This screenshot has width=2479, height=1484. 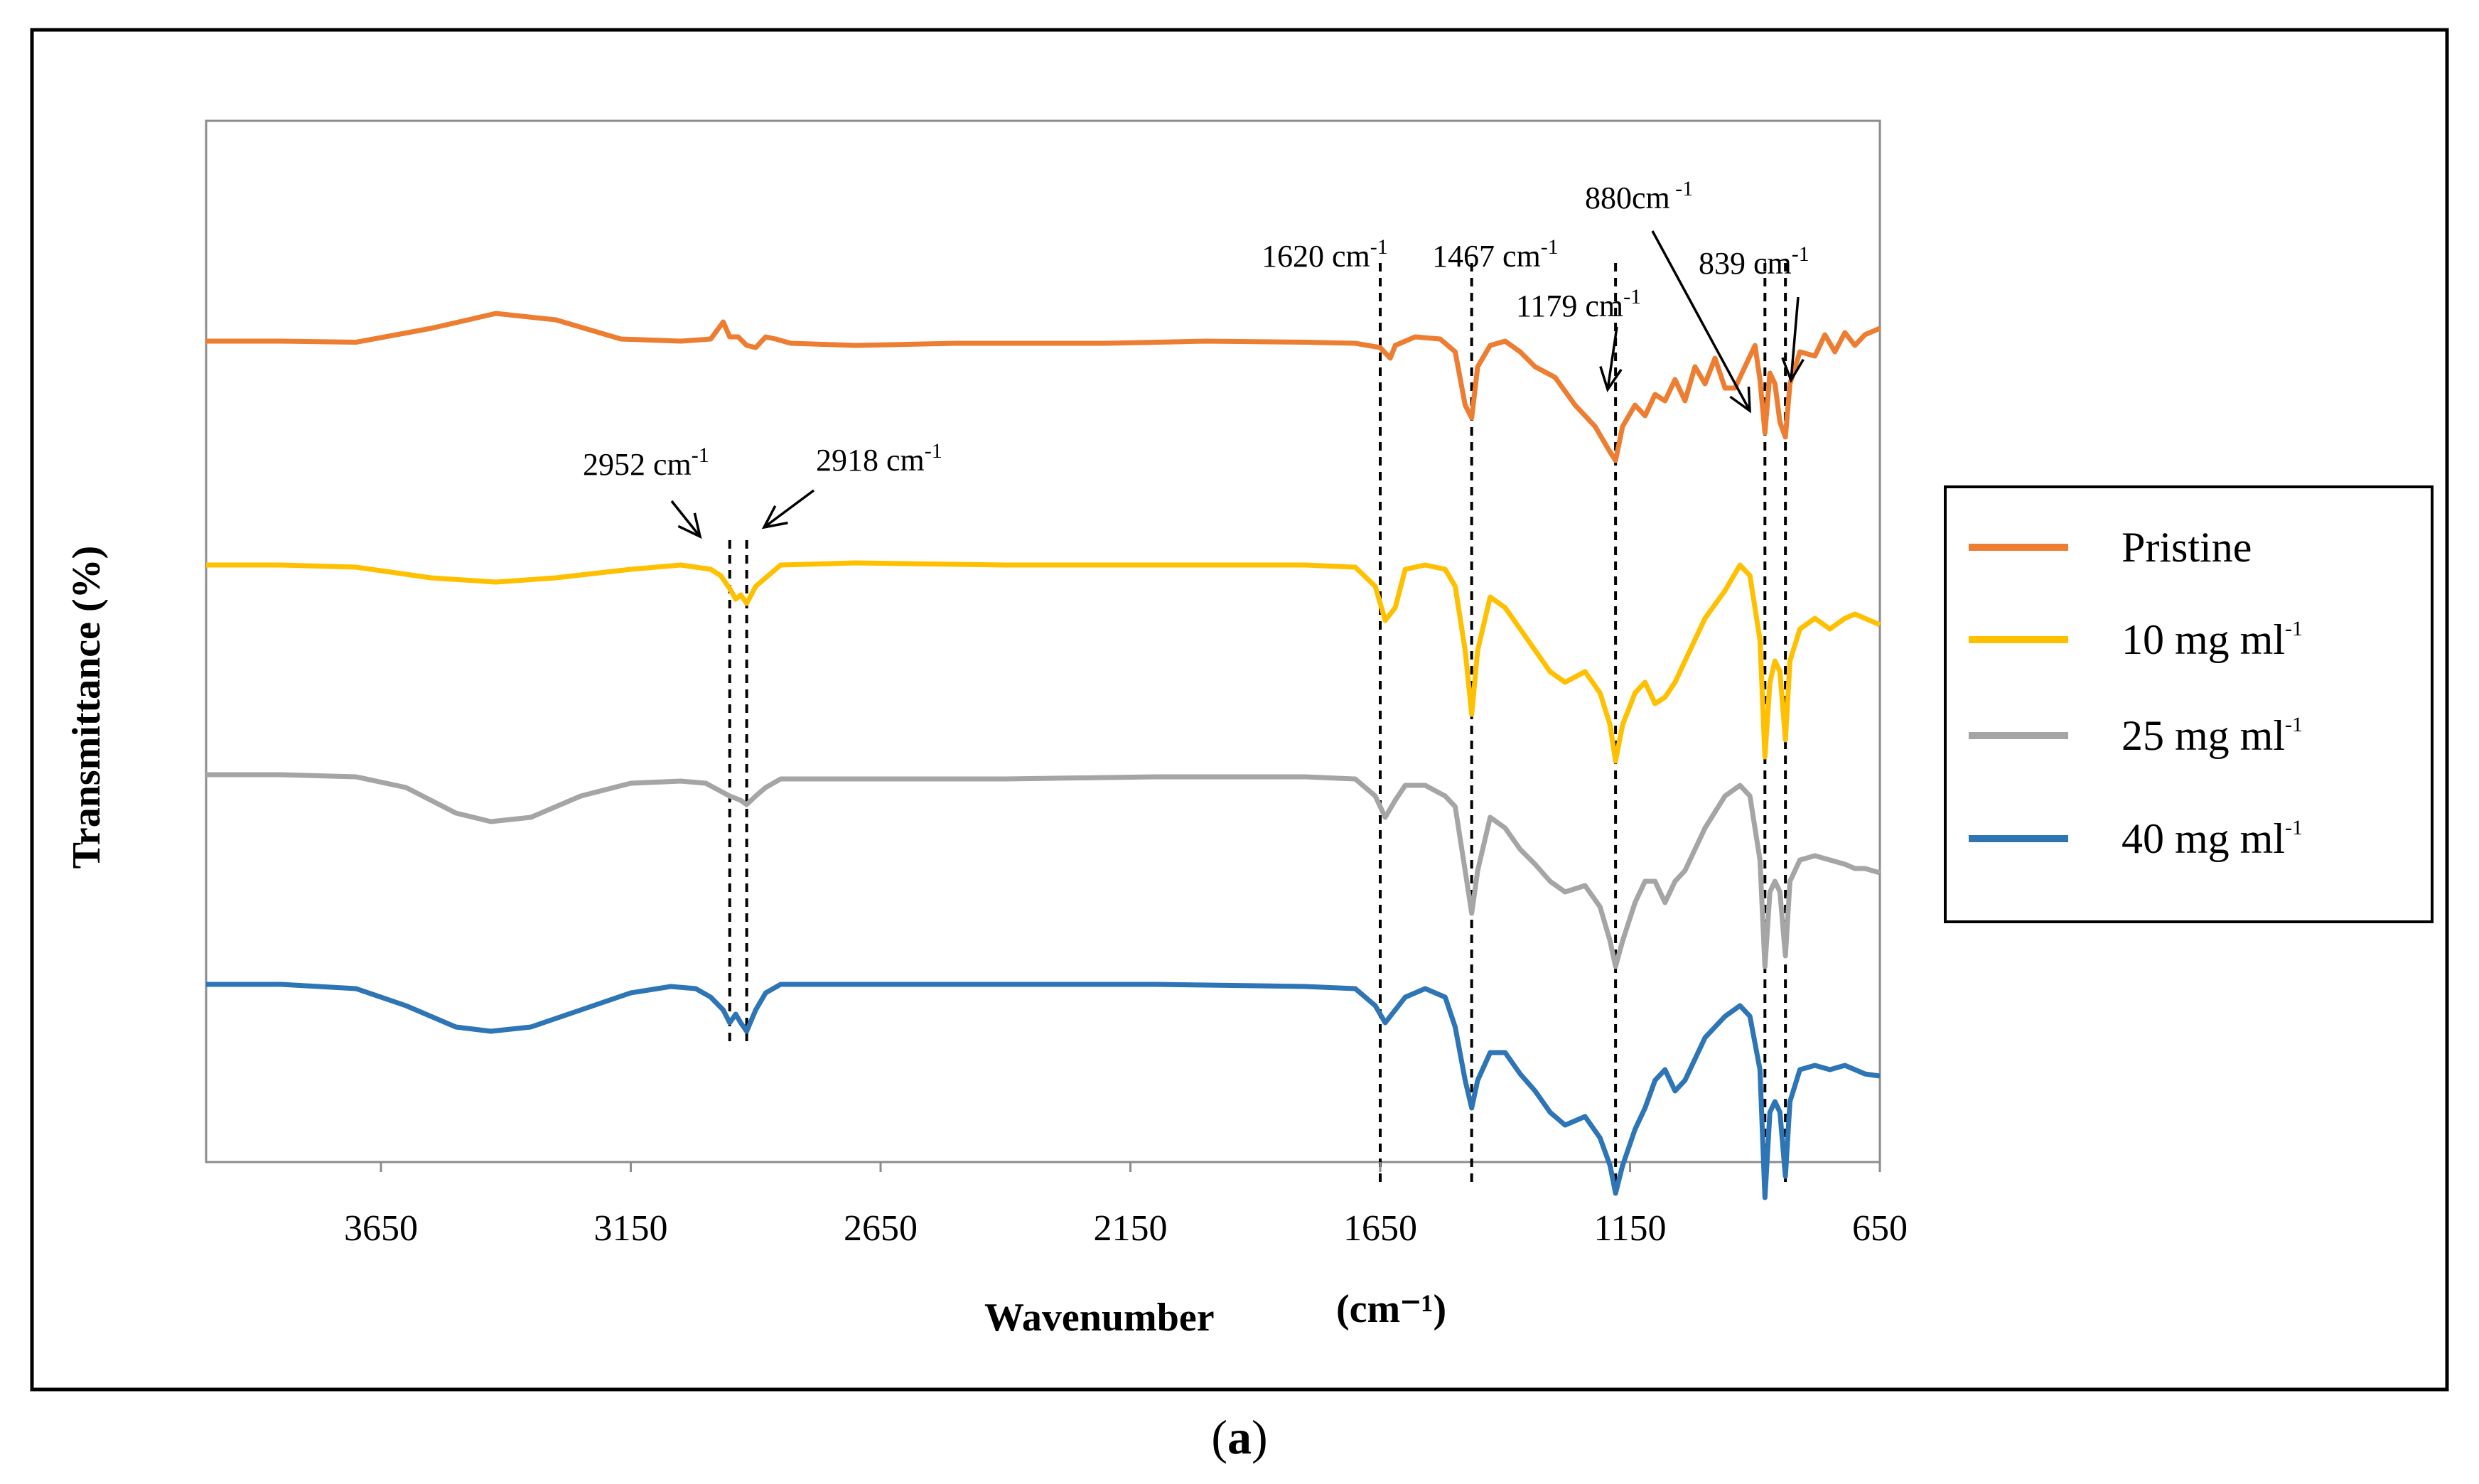 I want to click on legend-label-3: 40 mg ml-1, so click(x=2212, y=839).